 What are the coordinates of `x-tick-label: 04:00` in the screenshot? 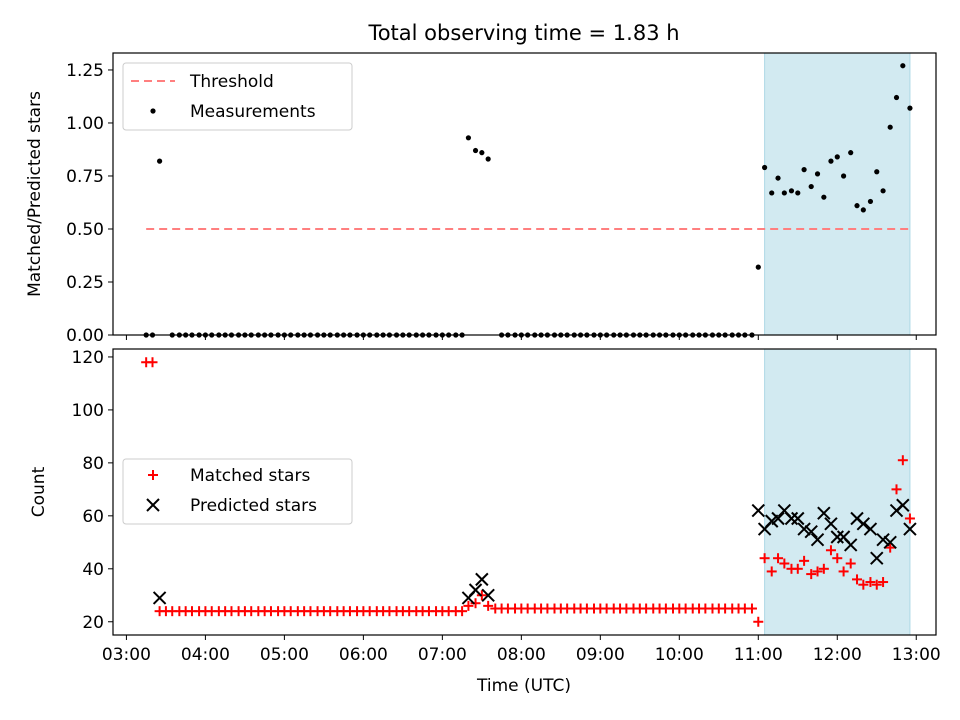 It's located at (205, 655).